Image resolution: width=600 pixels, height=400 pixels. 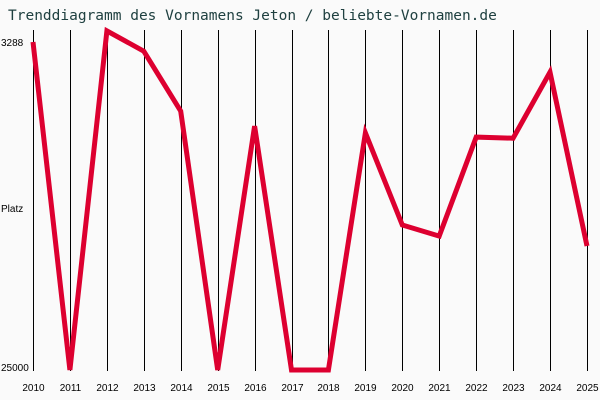 What do you see at coordinates (218, 388) in the screenshot?
I see `x-tick-2015: 2015` at bounding box center [218, 388].